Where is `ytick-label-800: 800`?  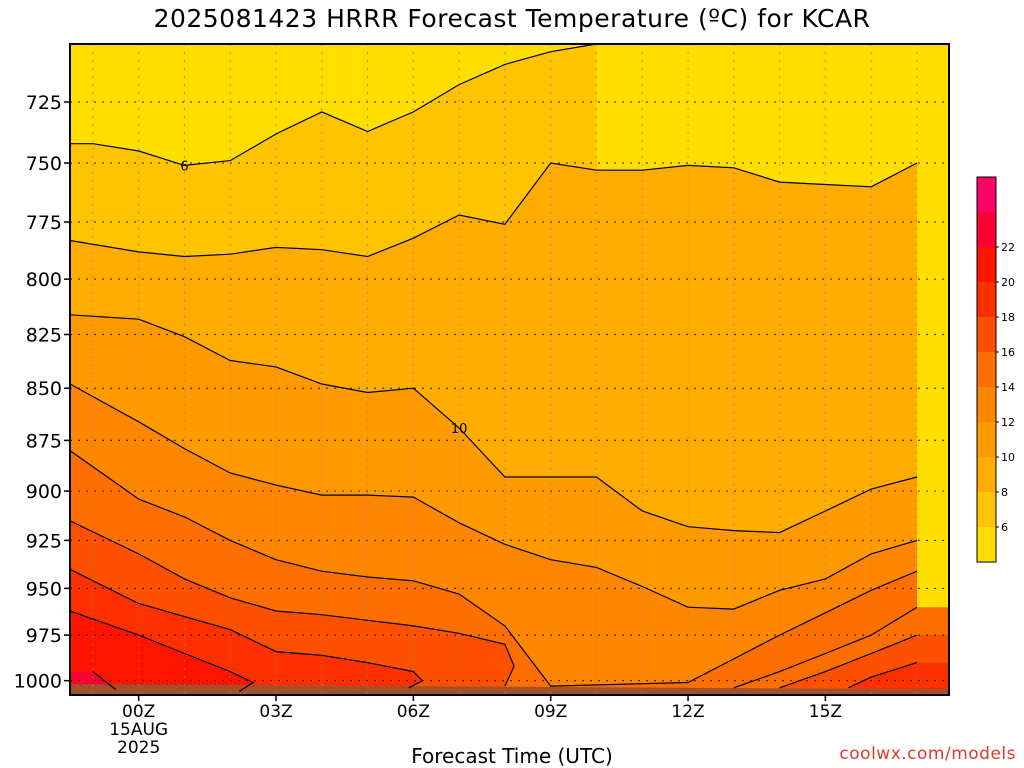
ytick-label-800: 800 is located at coordinates (44, 280).